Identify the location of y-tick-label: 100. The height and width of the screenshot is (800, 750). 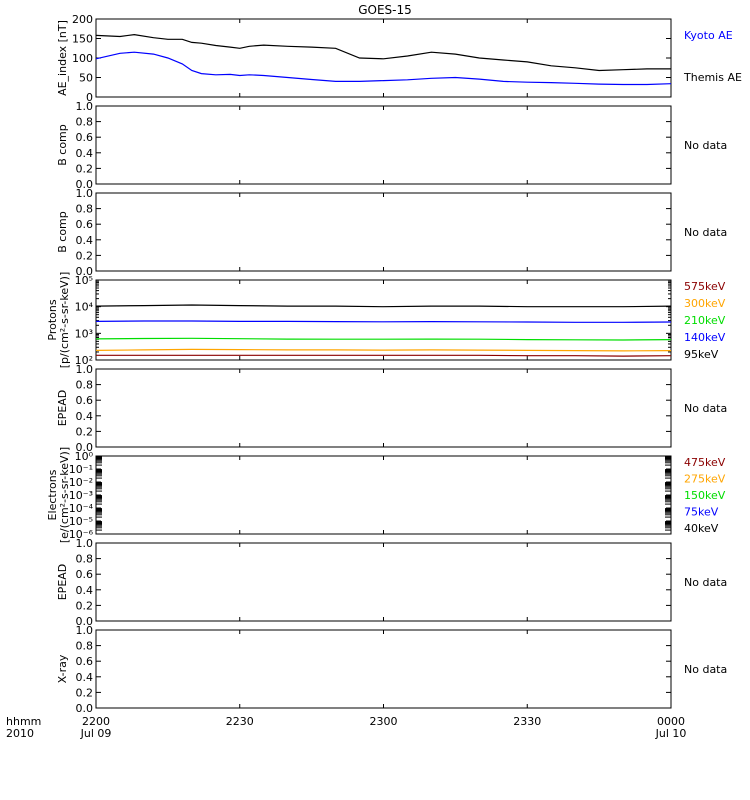
(82, 58).